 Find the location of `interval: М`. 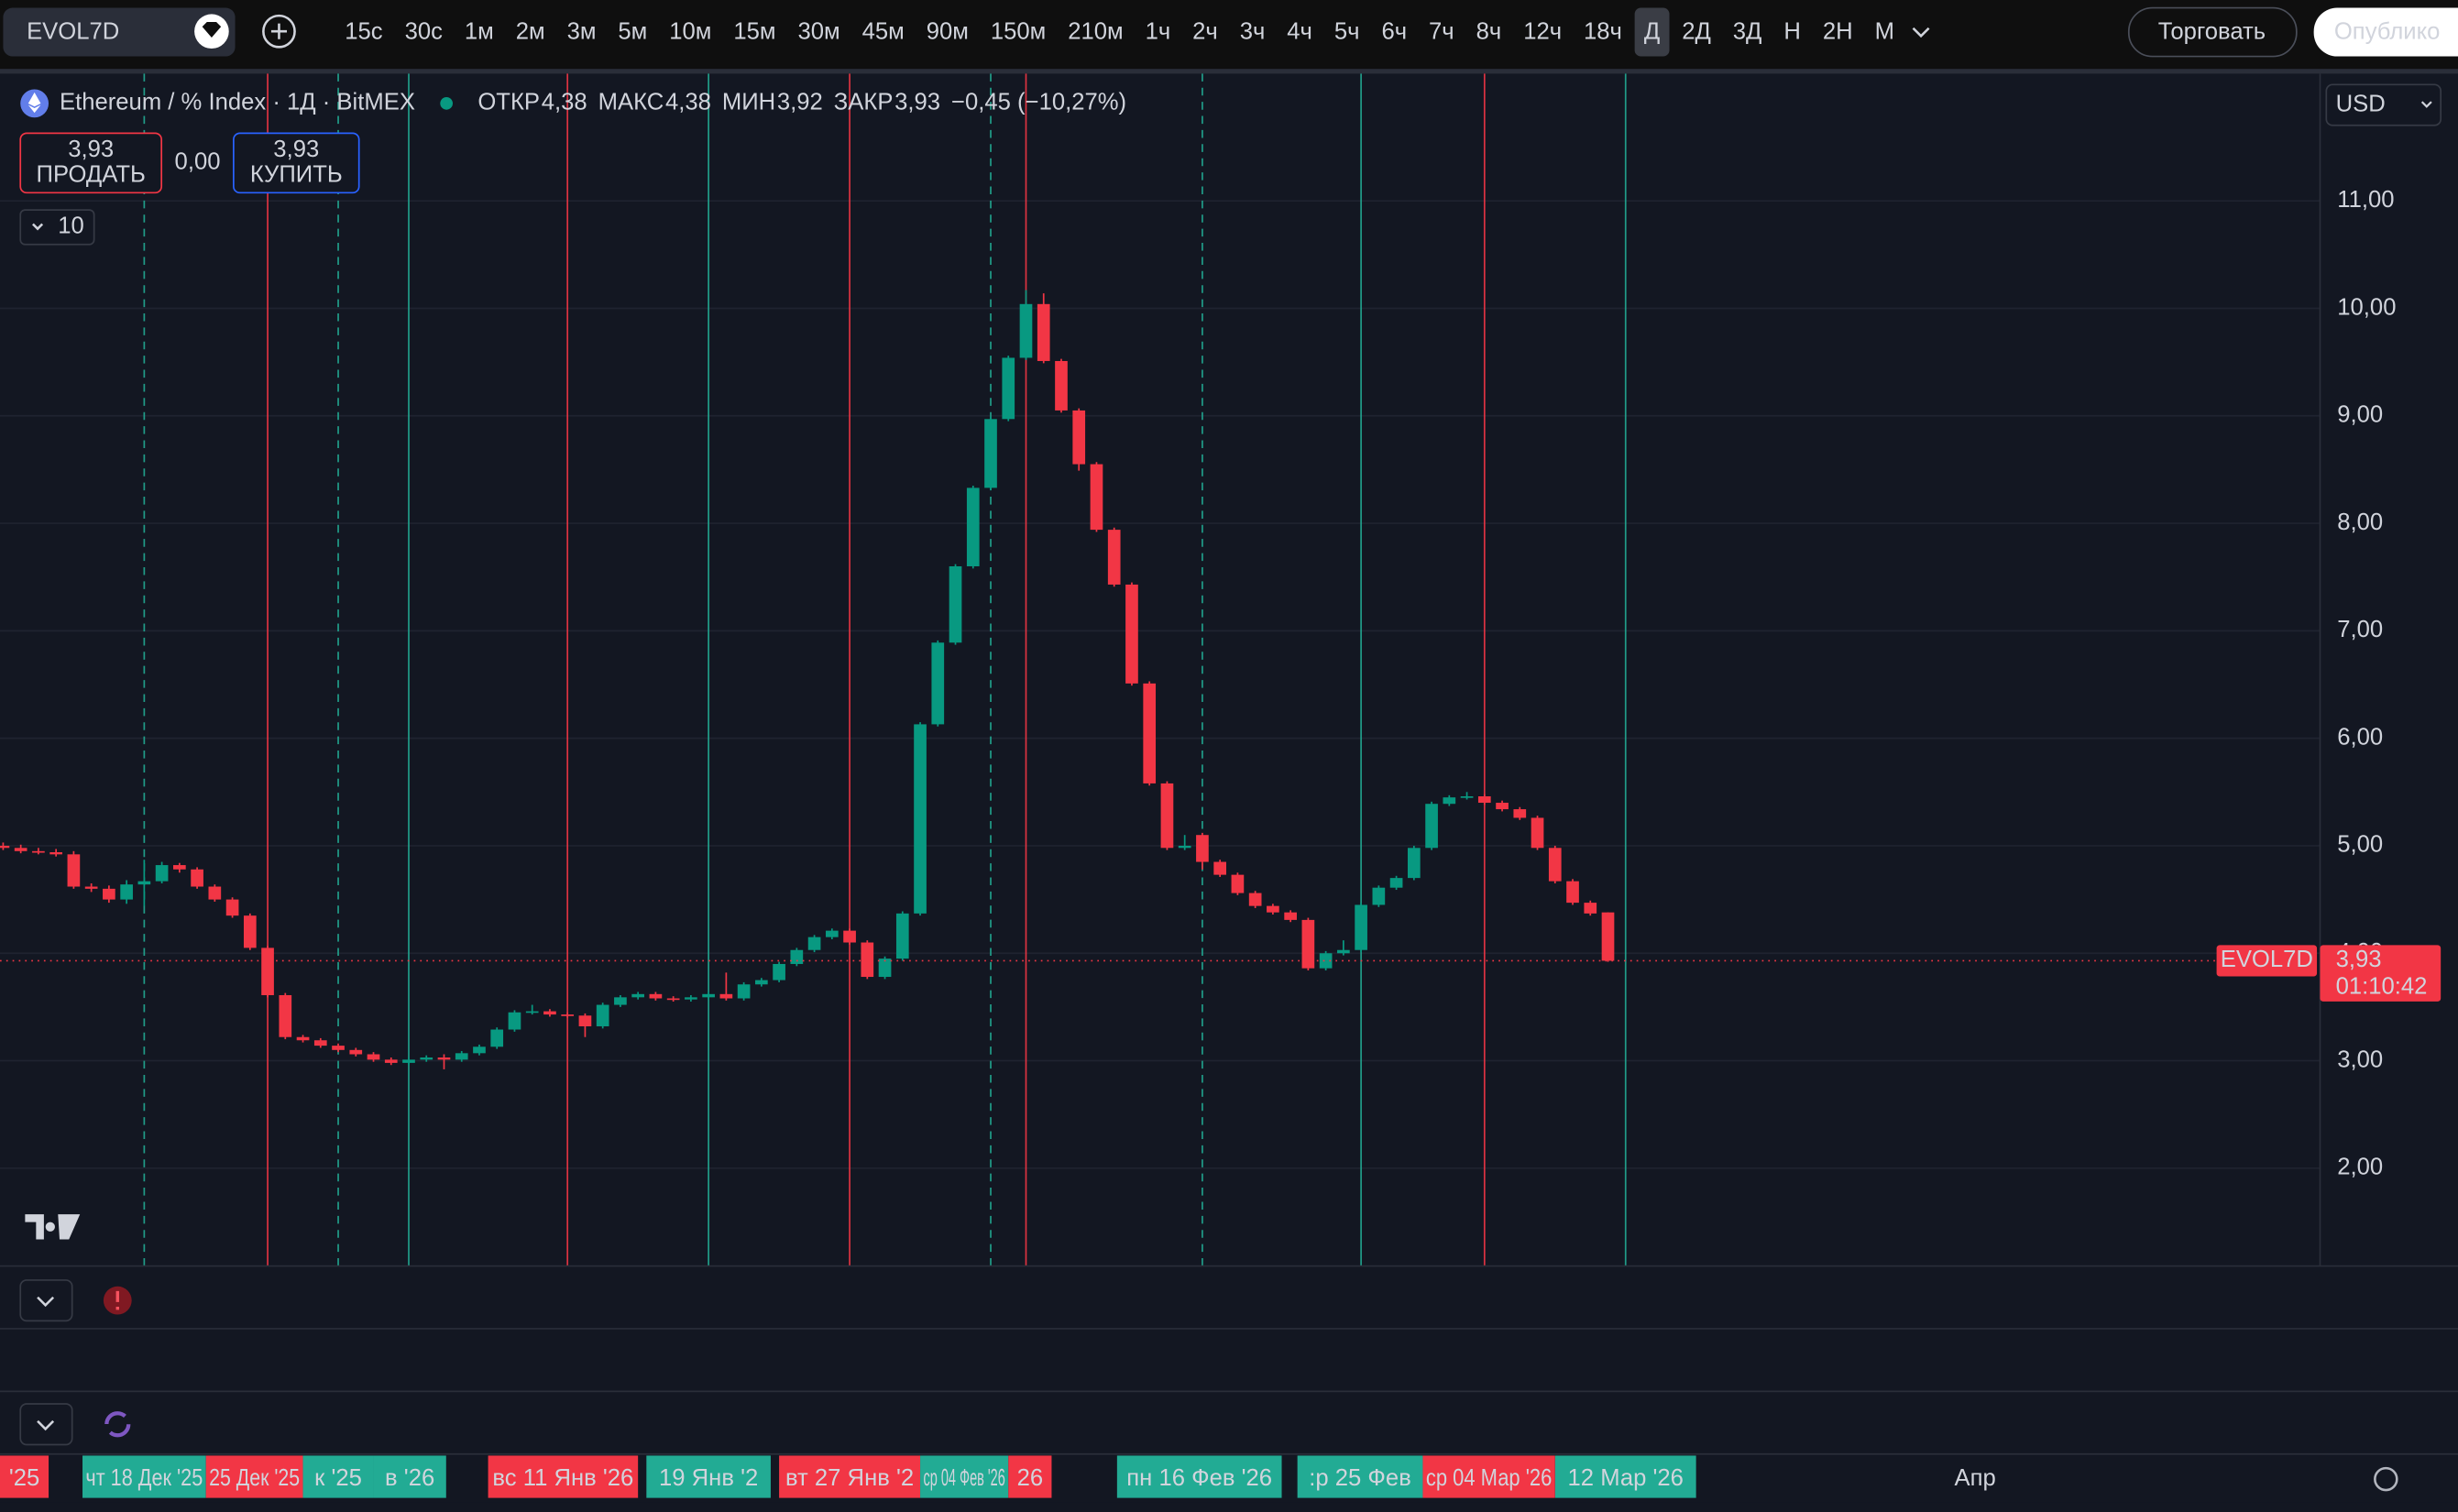

interval: М is located at coordinates (1884, 32).